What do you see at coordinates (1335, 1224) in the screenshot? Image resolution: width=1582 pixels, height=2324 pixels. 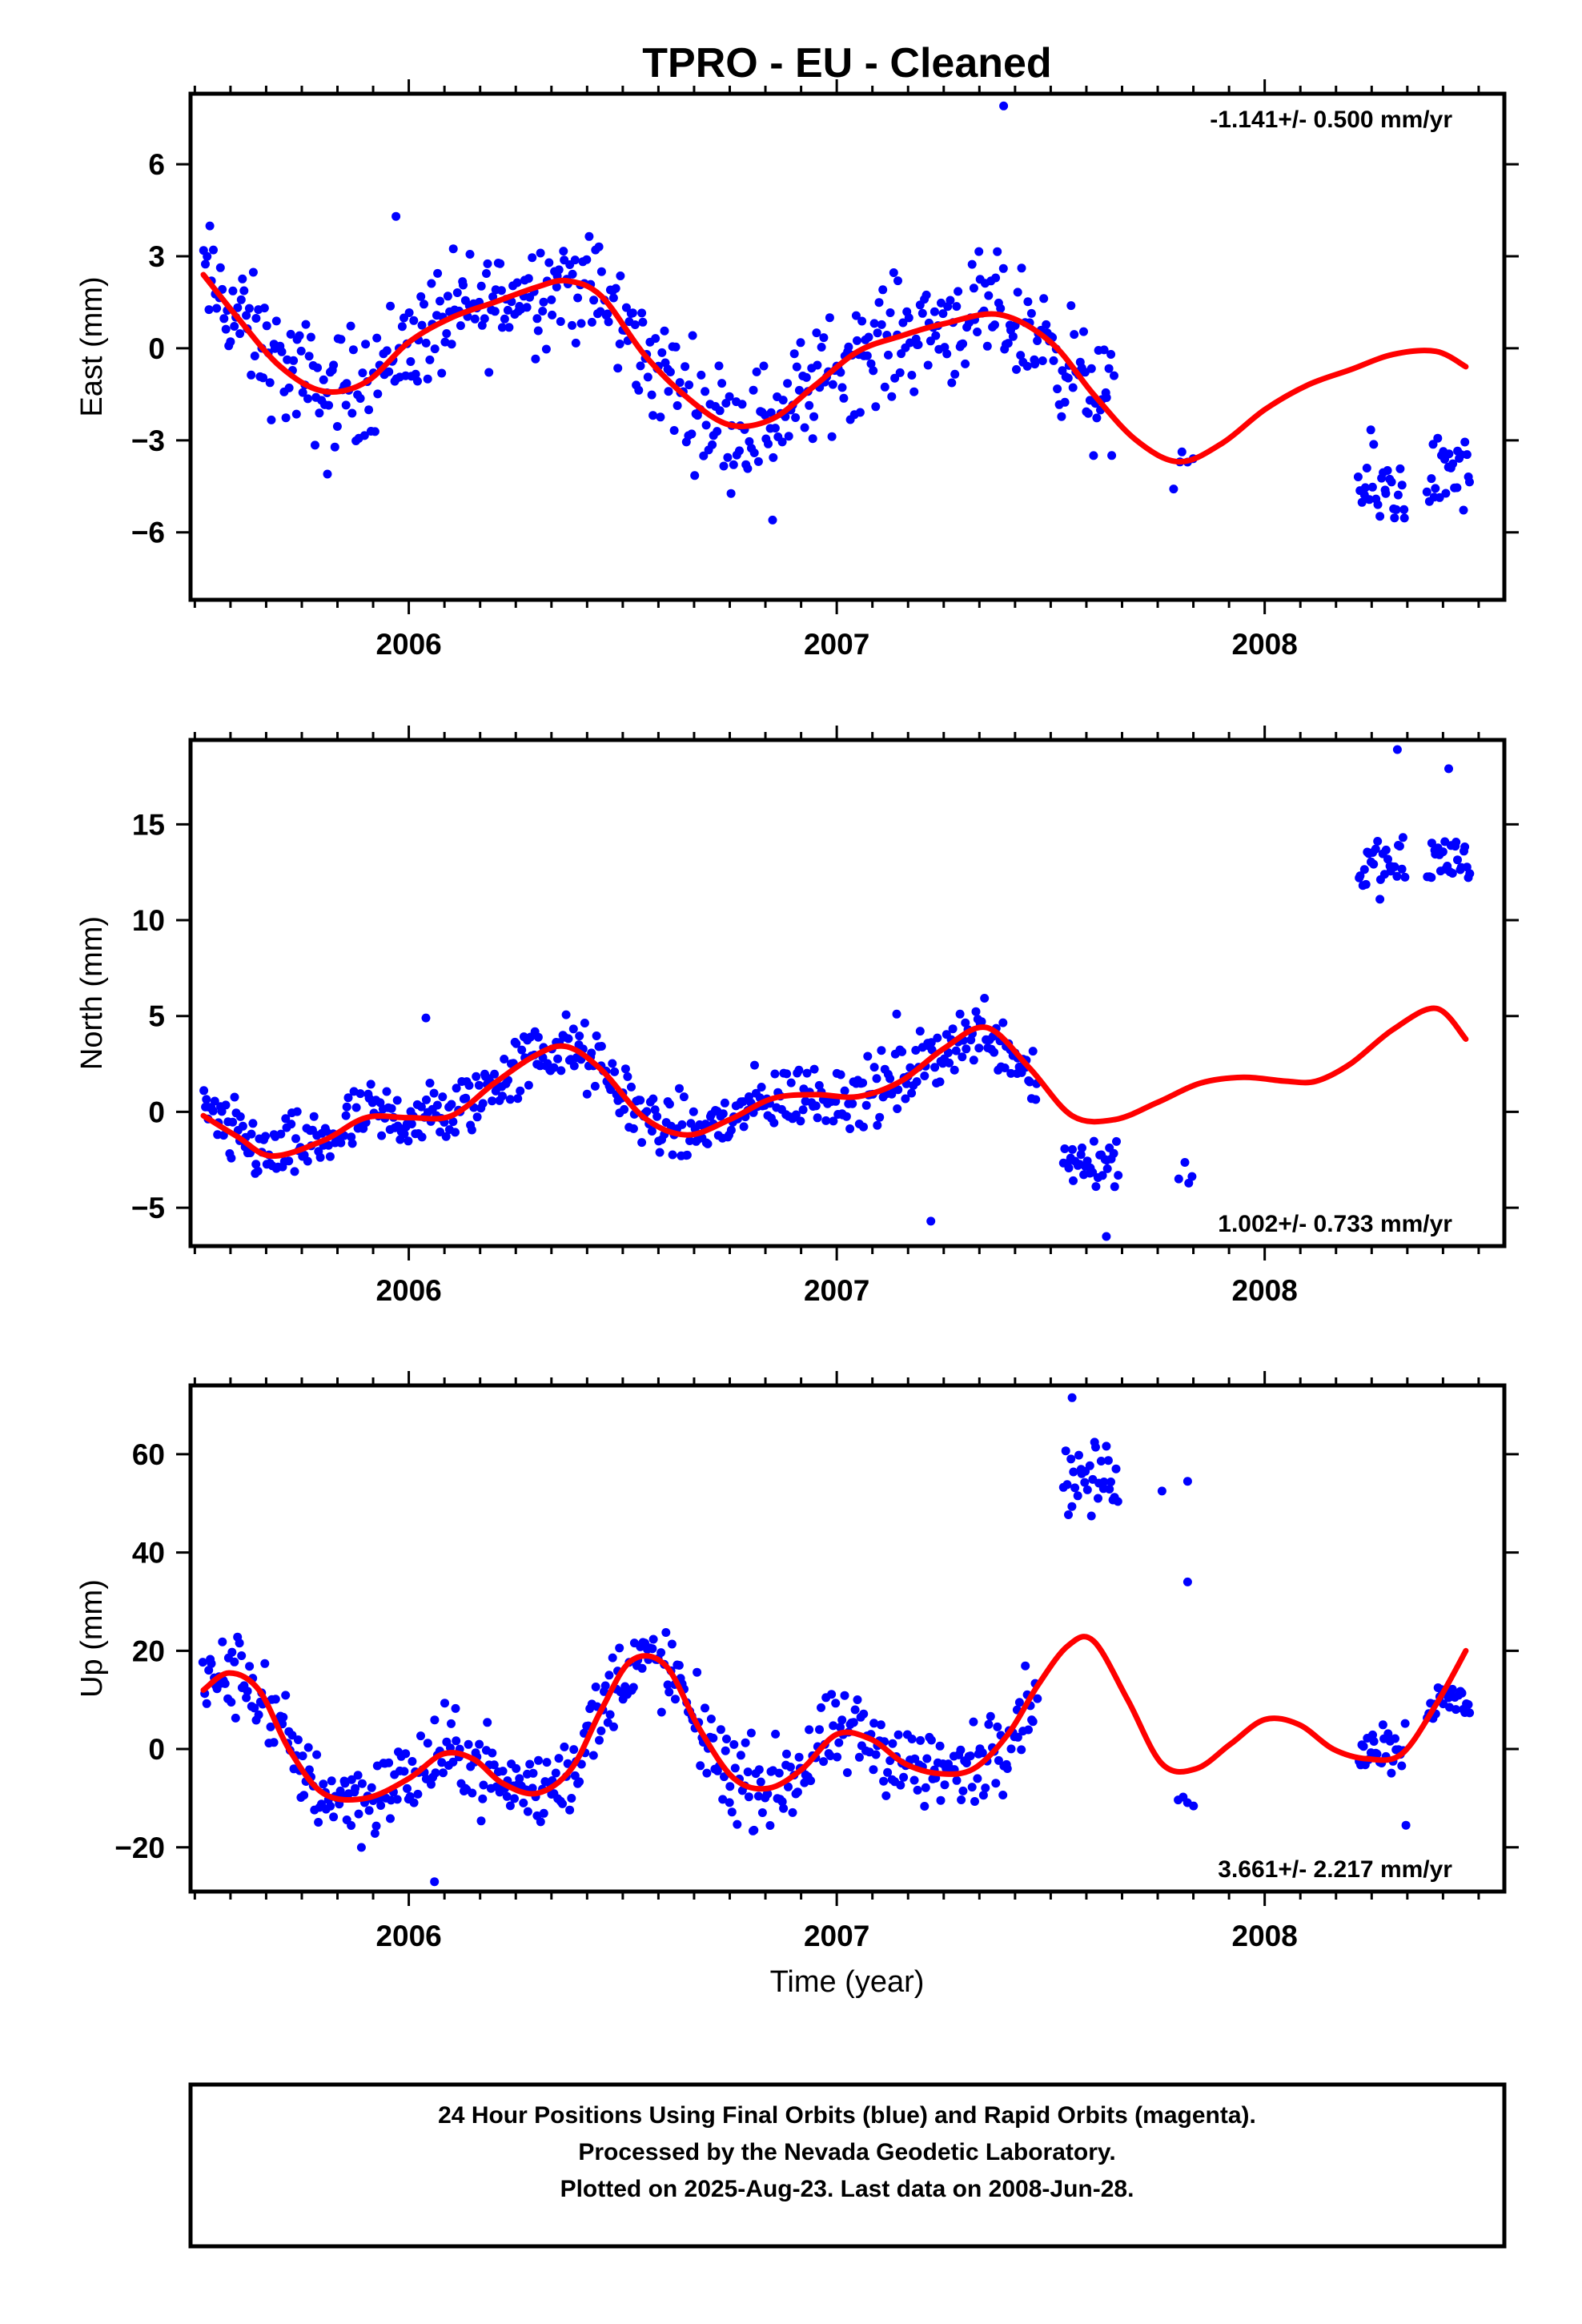 I see `north-rate-annotation: 1.002+/- 0.733 mm/yr` at bounding box center [1335, 1224].